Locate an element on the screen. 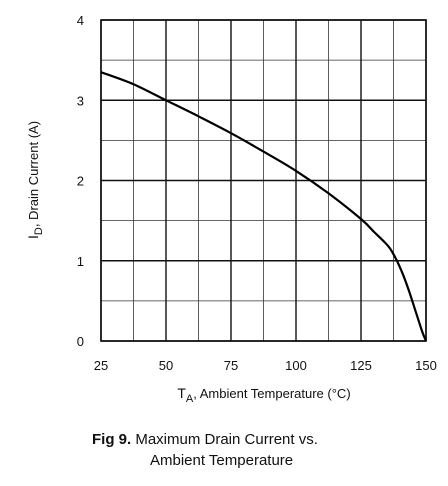 The height and width of the screenshot is (486, 448). y-tick-label: 2 is located at coordinates (80, 181).